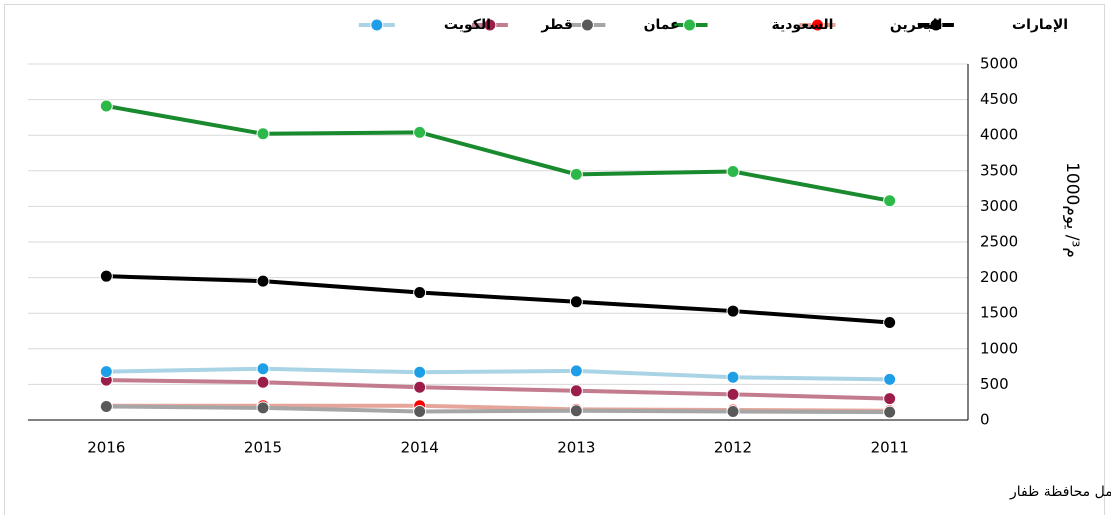 The image size is (1111, 519). Describe the element at coordinates (999, 206) in the screenshot. I see `y-tick-label: 3000` at that location.